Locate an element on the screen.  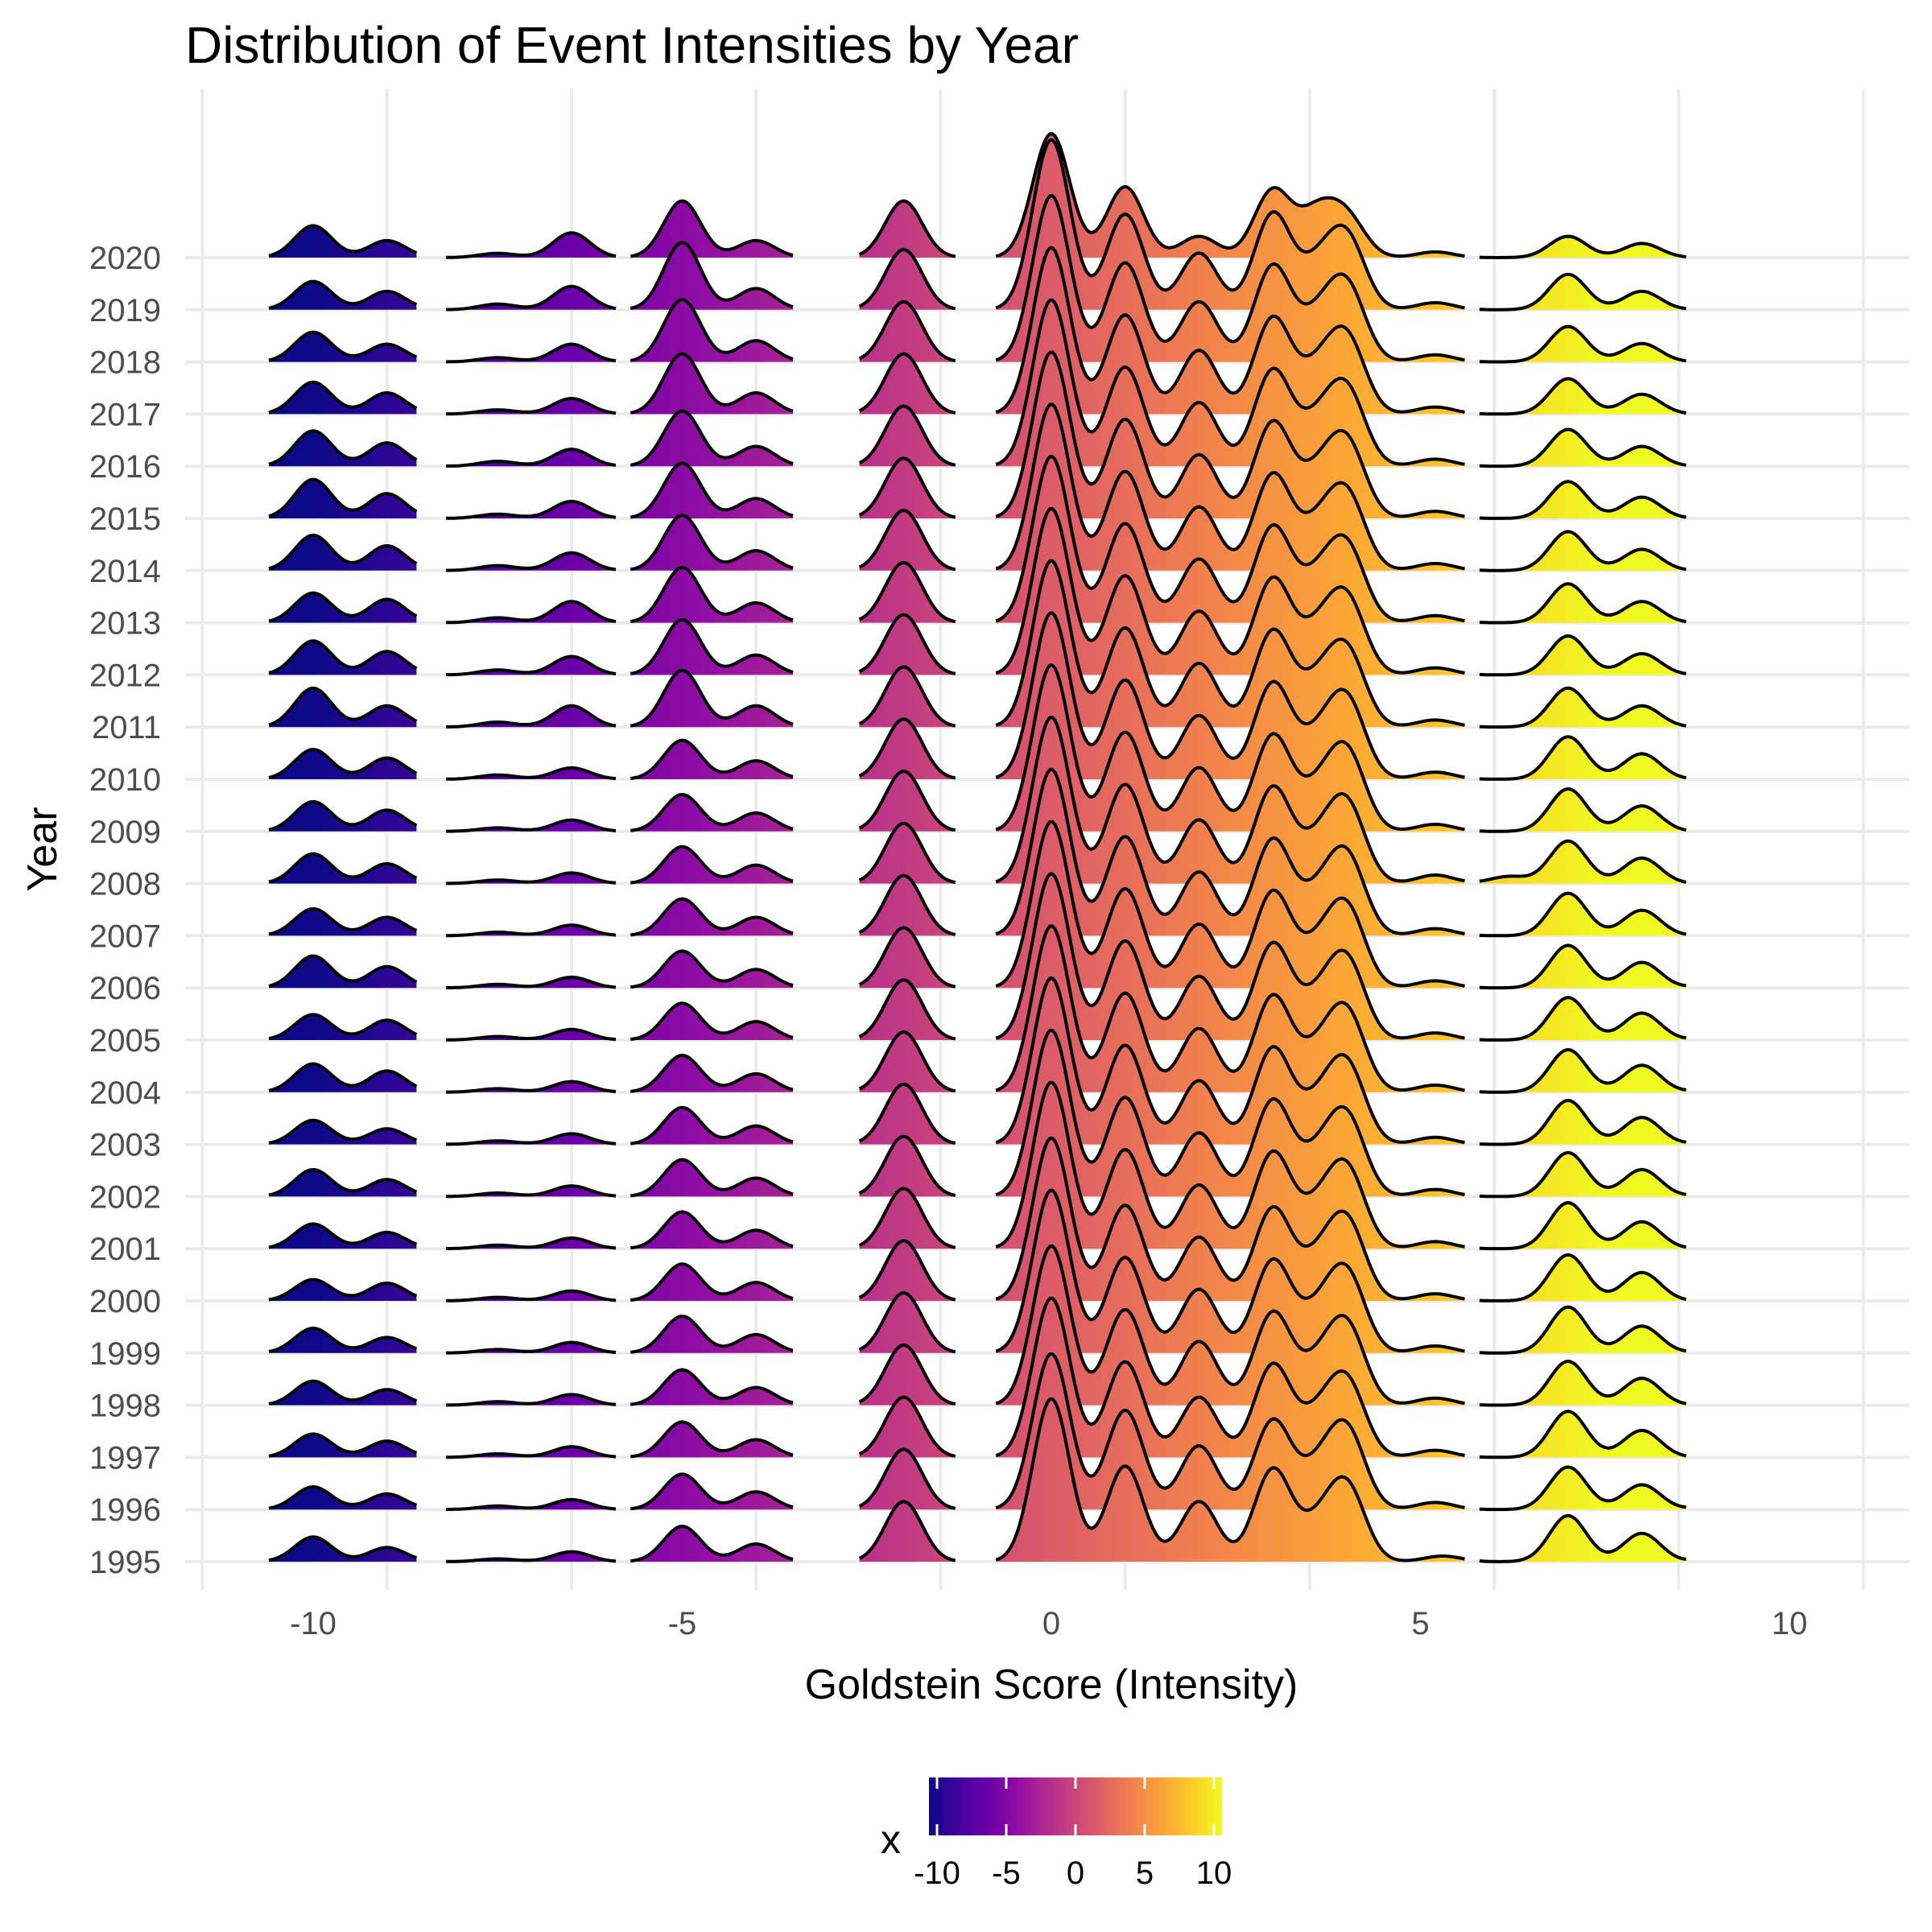
ridge-fill-2006 is located at coordinates (907, 958).